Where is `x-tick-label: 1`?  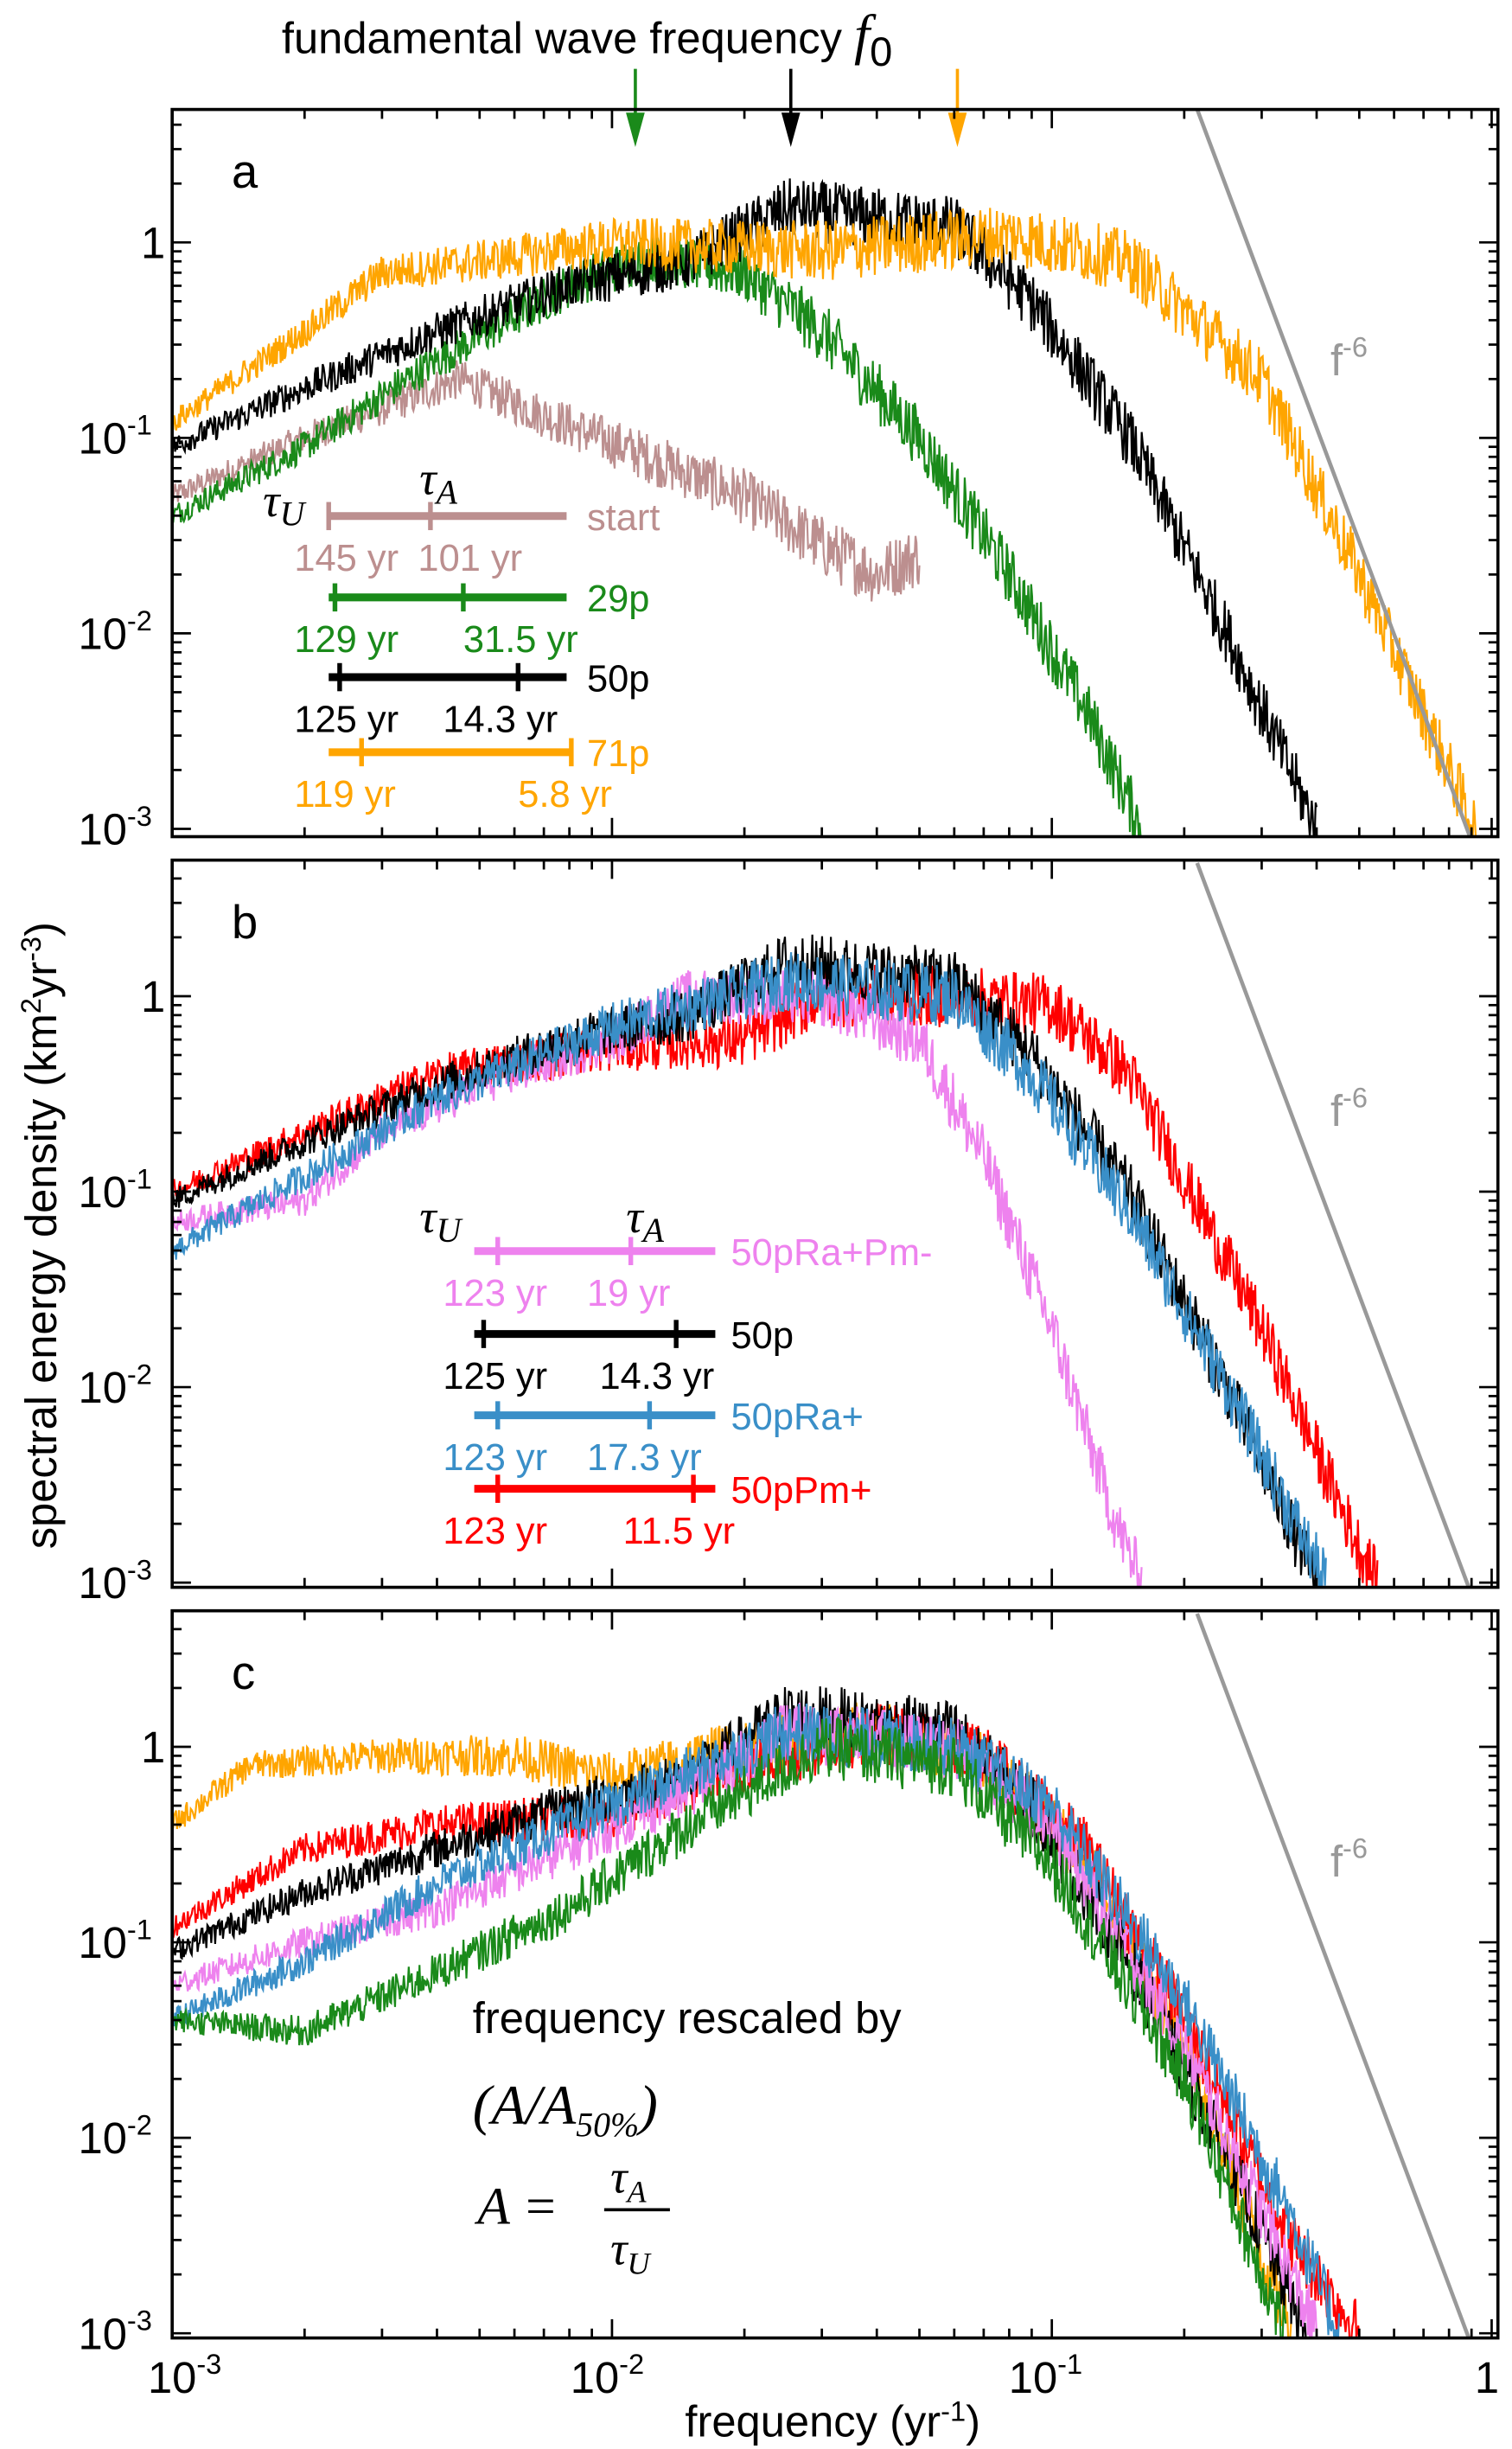 x-tick-label: 1 is located at coordinates (1487, 2378).